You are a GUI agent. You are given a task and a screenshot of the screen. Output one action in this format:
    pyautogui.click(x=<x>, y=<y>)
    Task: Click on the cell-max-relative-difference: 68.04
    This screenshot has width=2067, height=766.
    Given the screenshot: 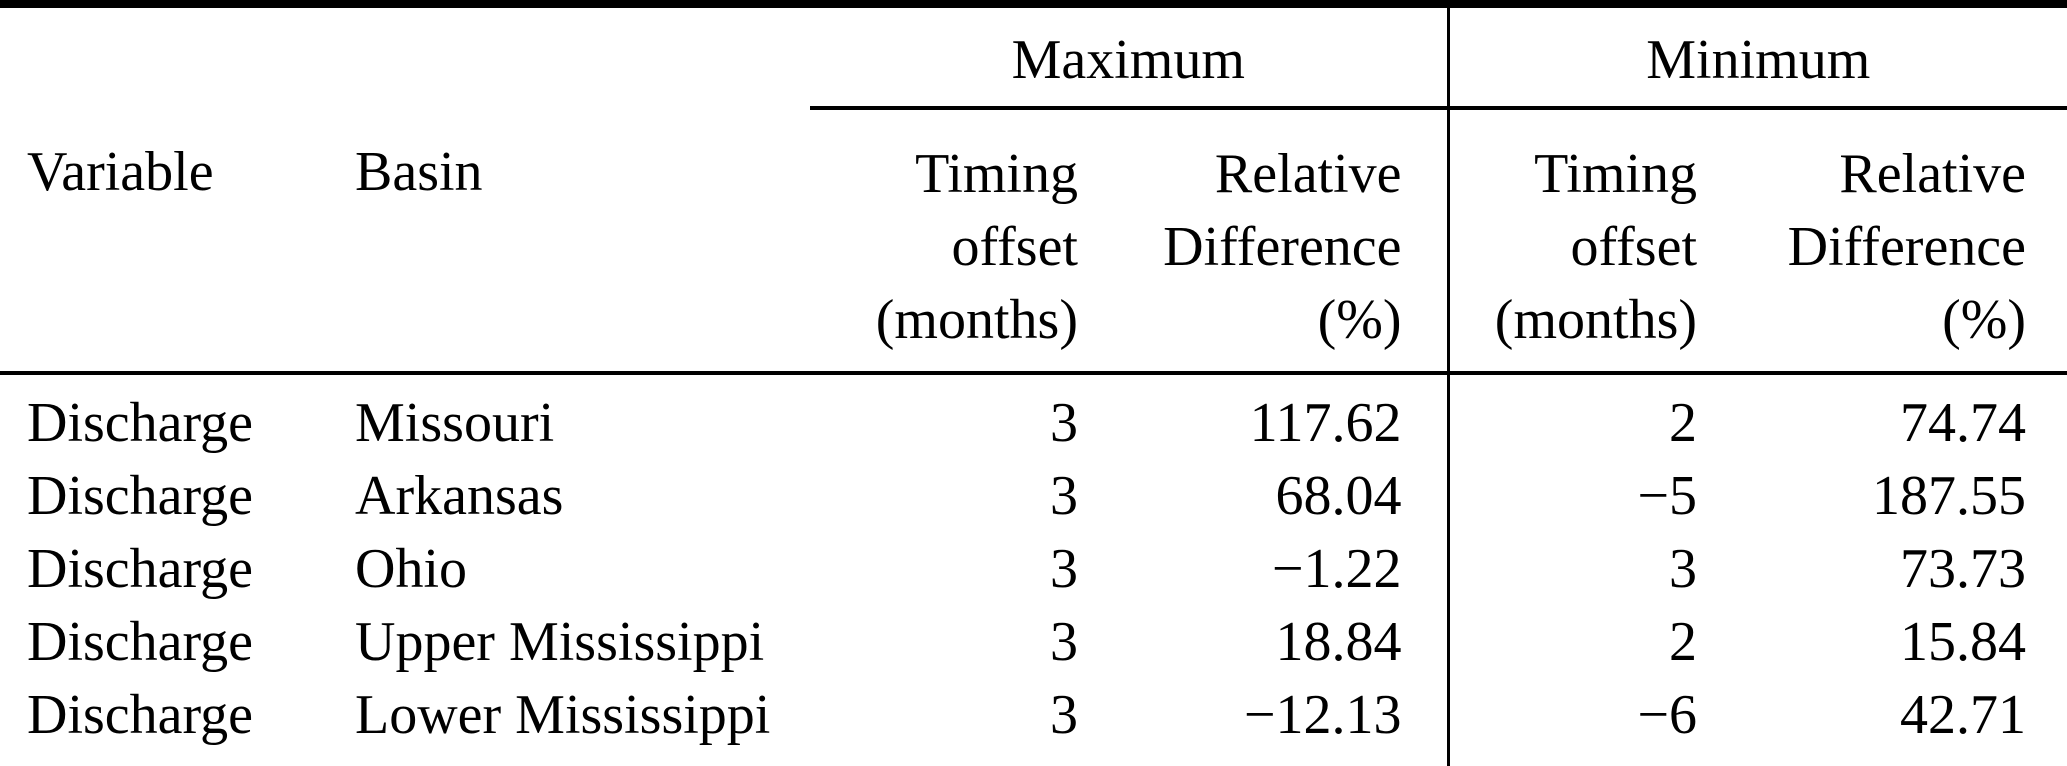 What is the action you would take?
    pyautogui.click(x=1338, y=496)
    